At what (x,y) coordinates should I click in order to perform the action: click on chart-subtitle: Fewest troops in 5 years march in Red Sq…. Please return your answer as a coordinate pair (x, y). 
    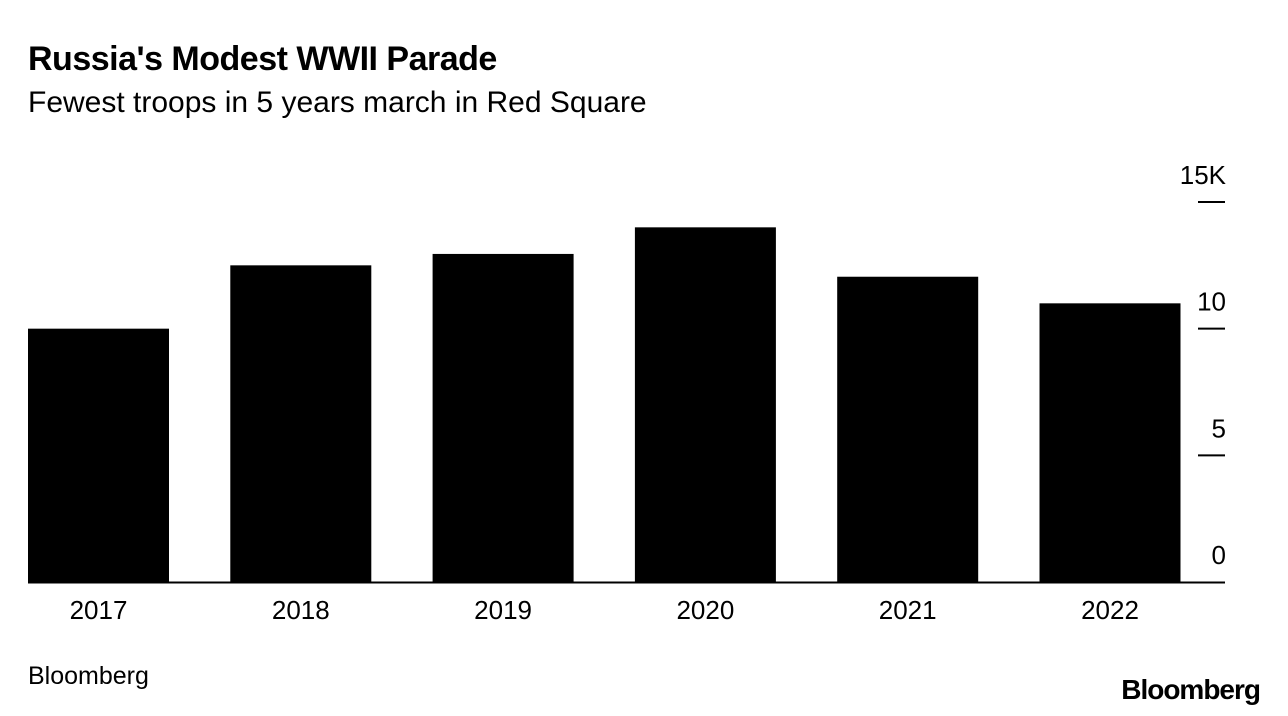
    Looking at the image, I should click on (337, 102).